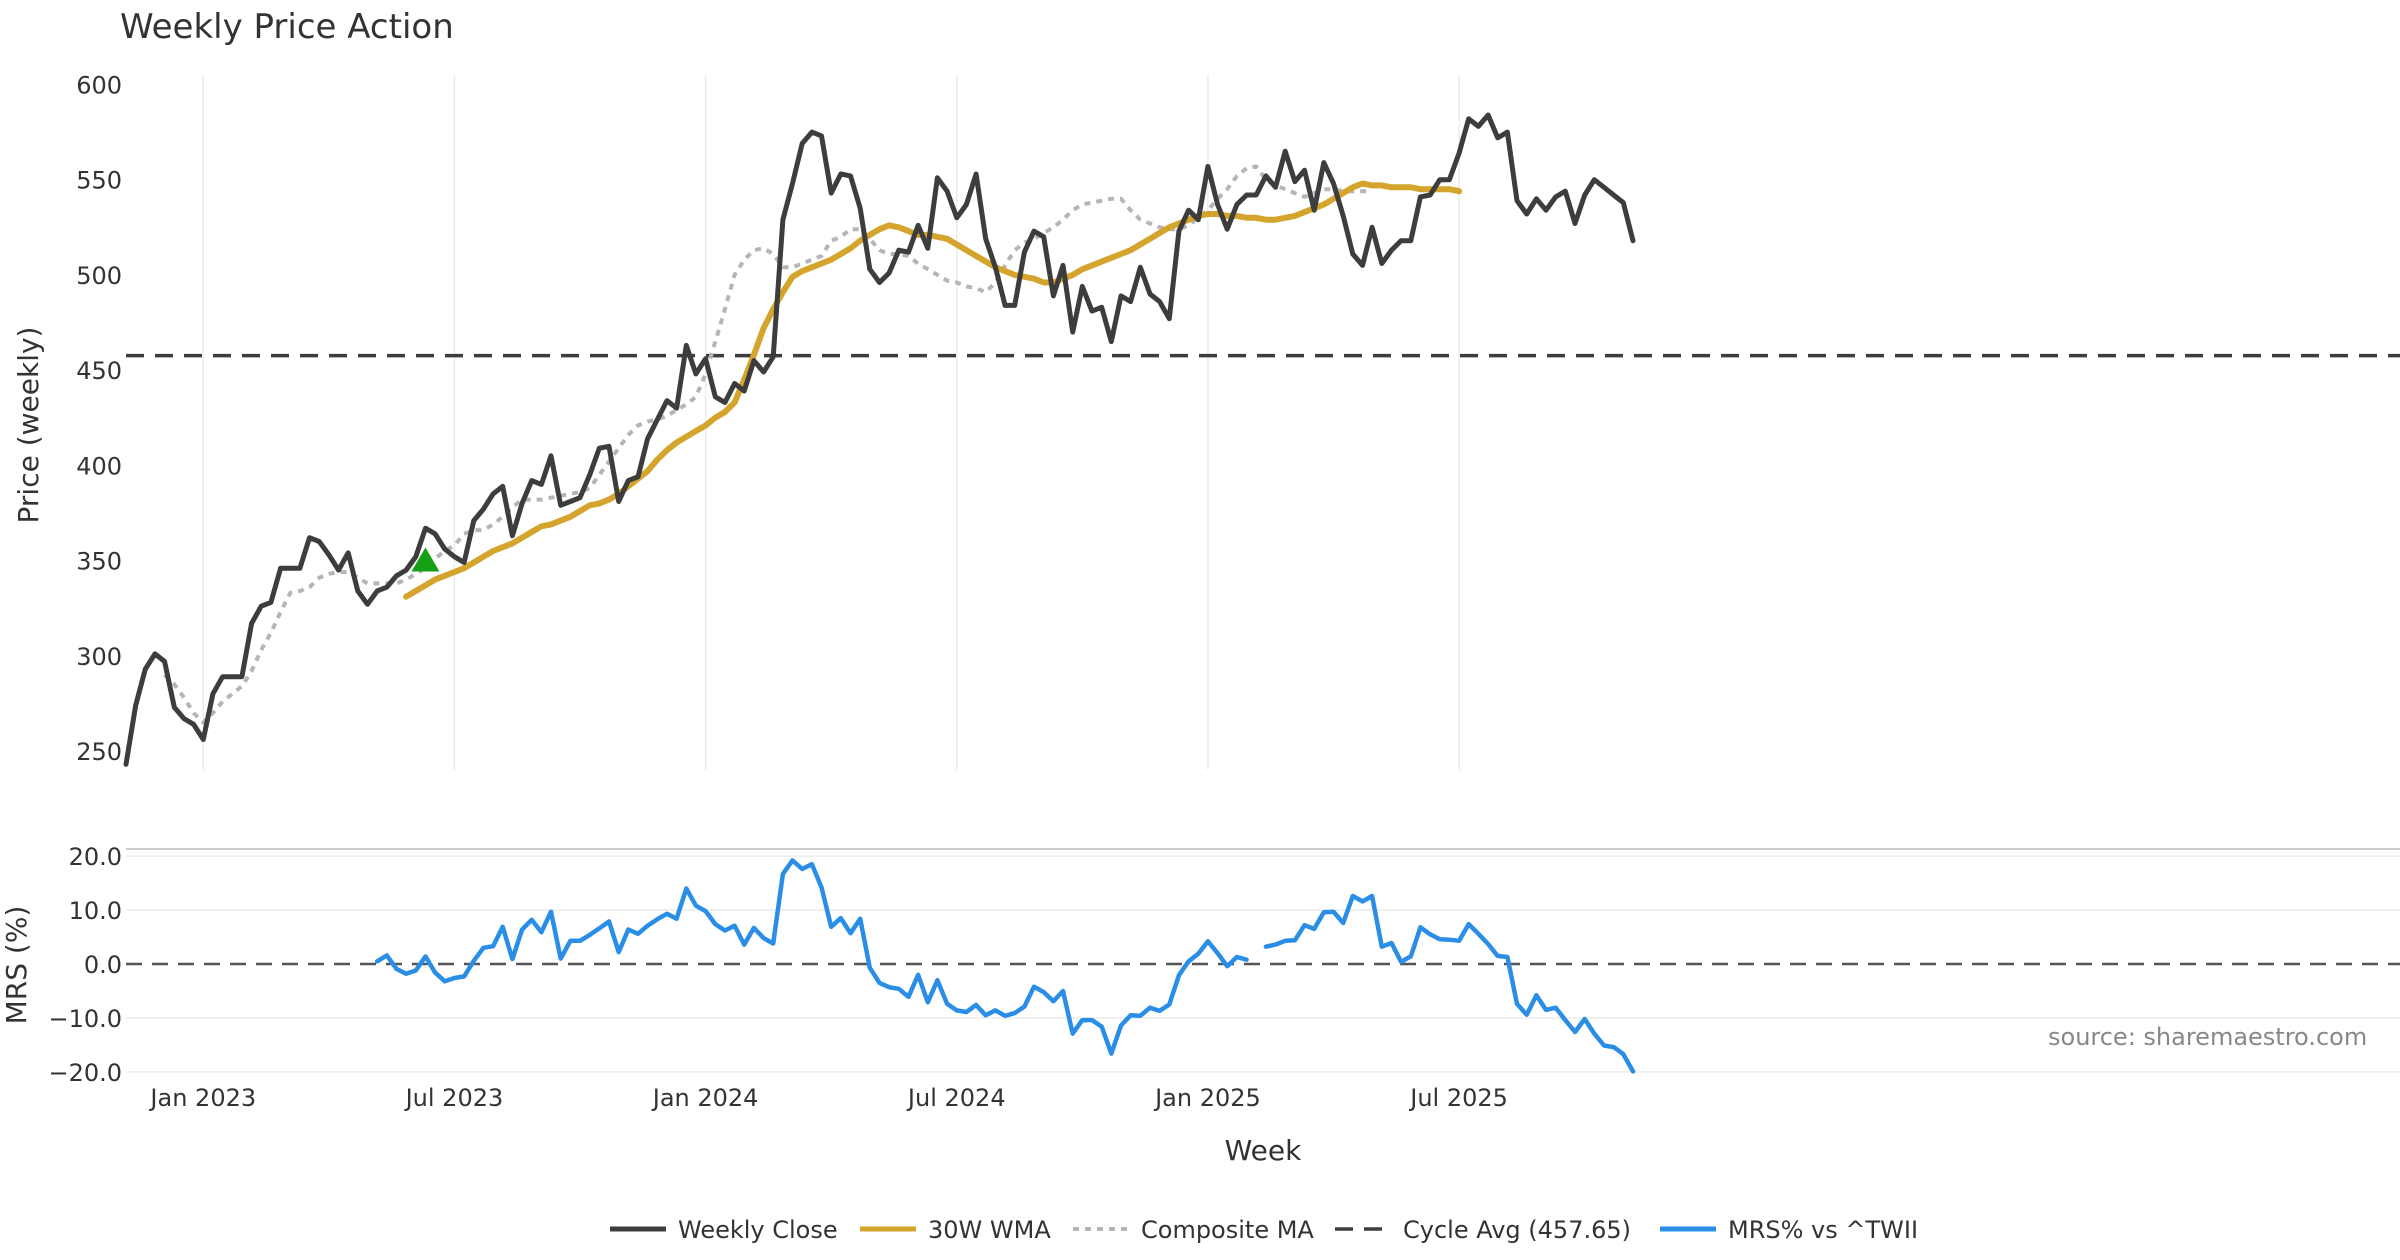 The height and width of the screenshot is (1260, 2400). I want to click on price-y-tick-label: 250, so click(99, 752).